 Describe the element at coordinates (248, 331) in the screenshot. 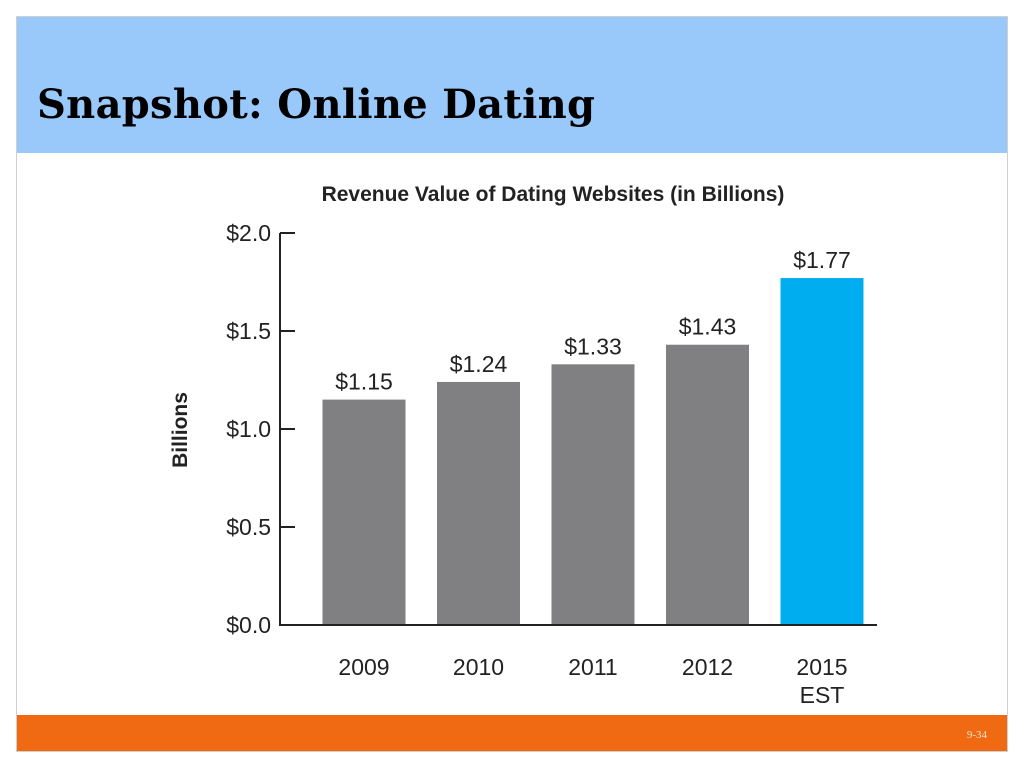

I see `y-tick-label: $1.5` at that location.